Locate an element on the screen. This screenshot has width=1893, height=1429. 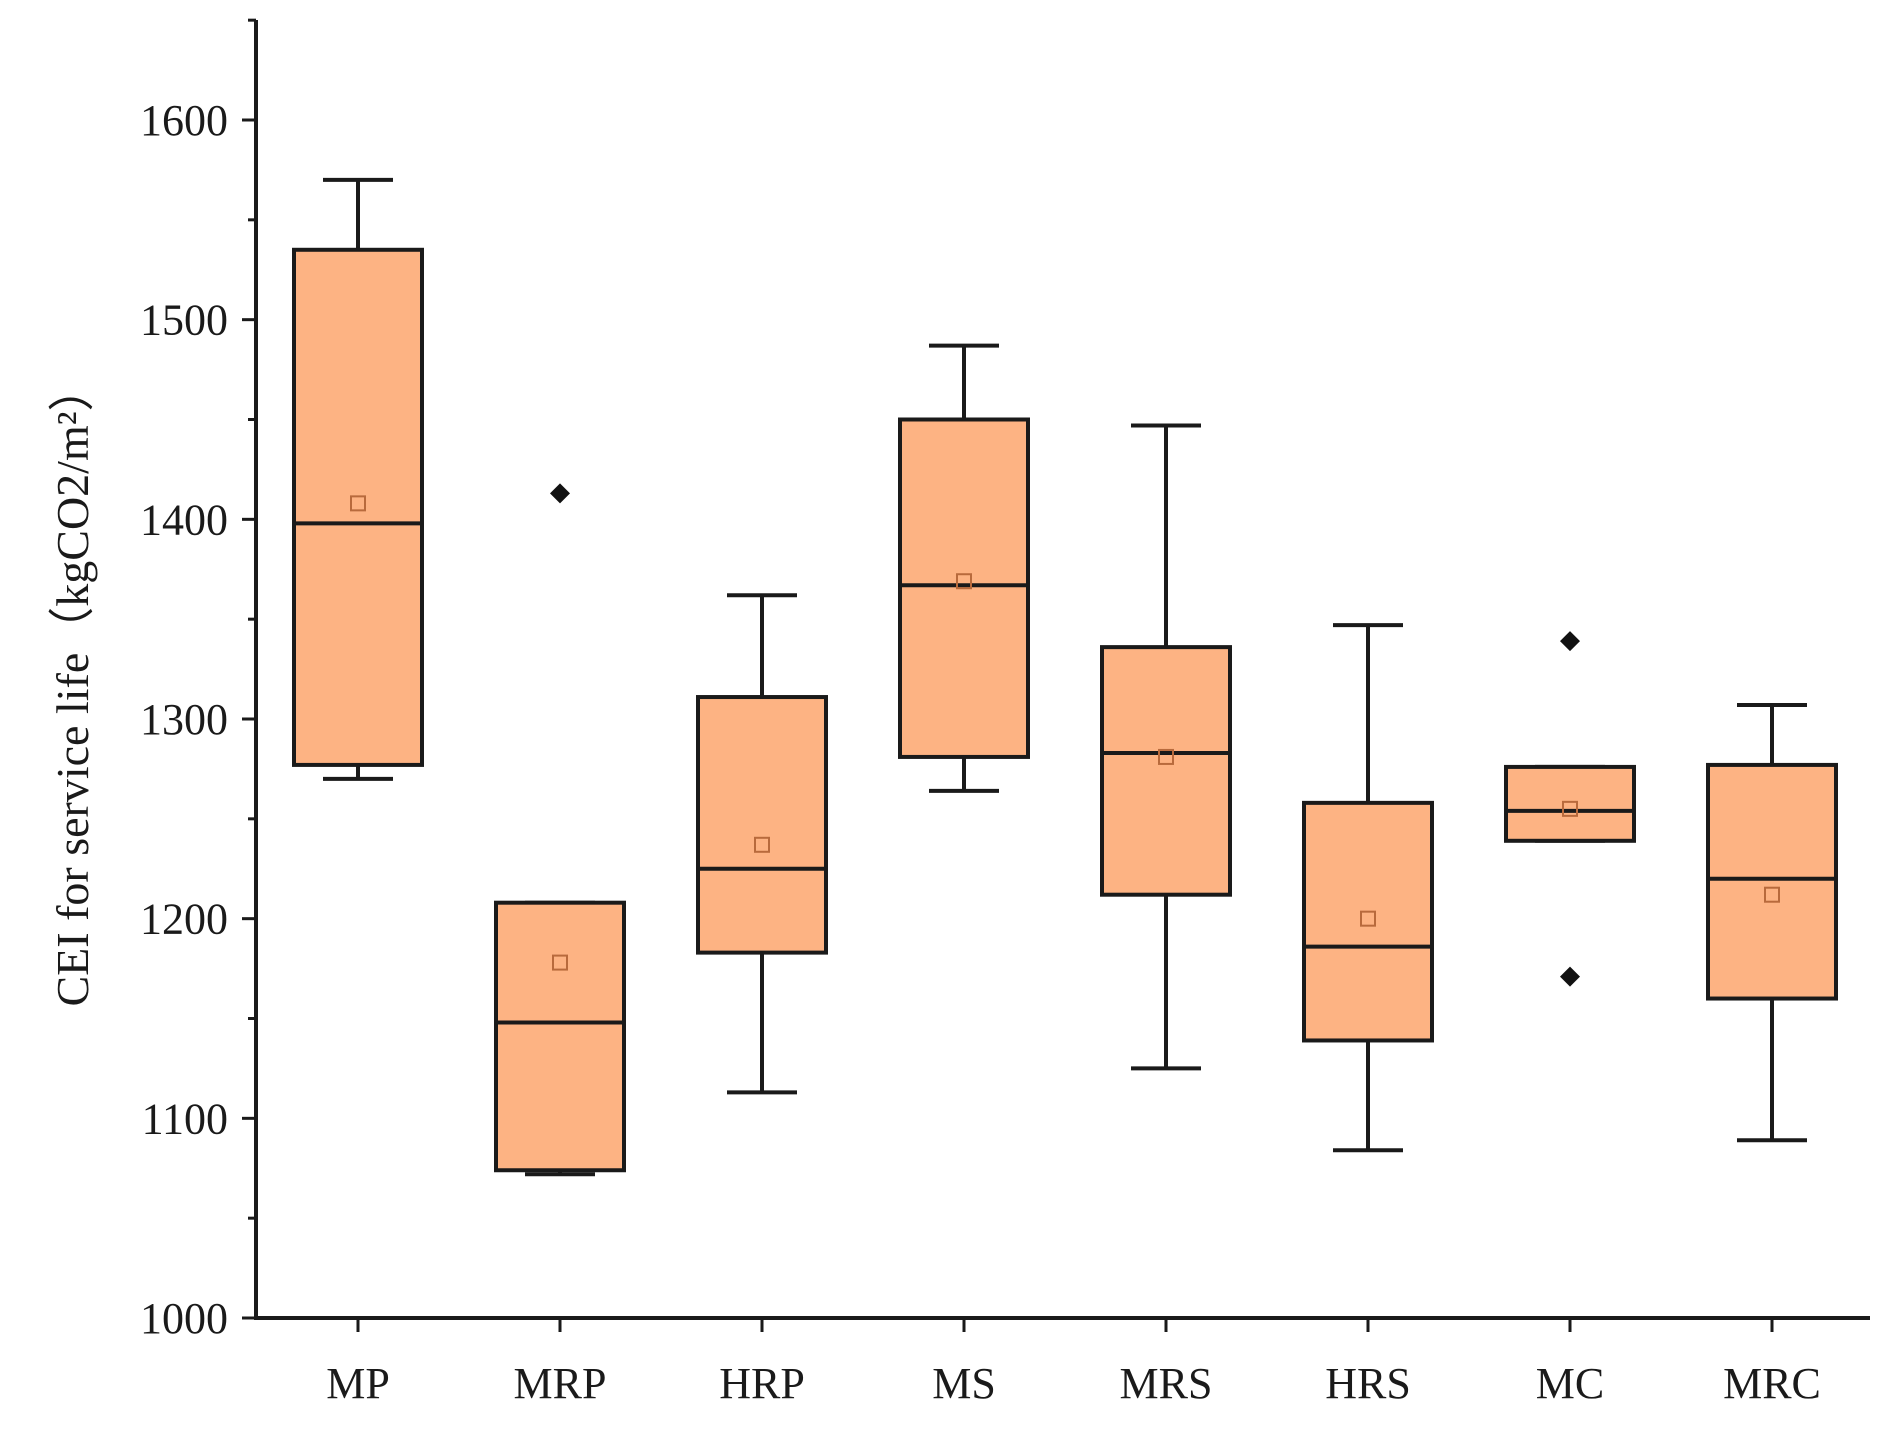
y-tick-label: 1000 is located at coordinates (184, 1318).